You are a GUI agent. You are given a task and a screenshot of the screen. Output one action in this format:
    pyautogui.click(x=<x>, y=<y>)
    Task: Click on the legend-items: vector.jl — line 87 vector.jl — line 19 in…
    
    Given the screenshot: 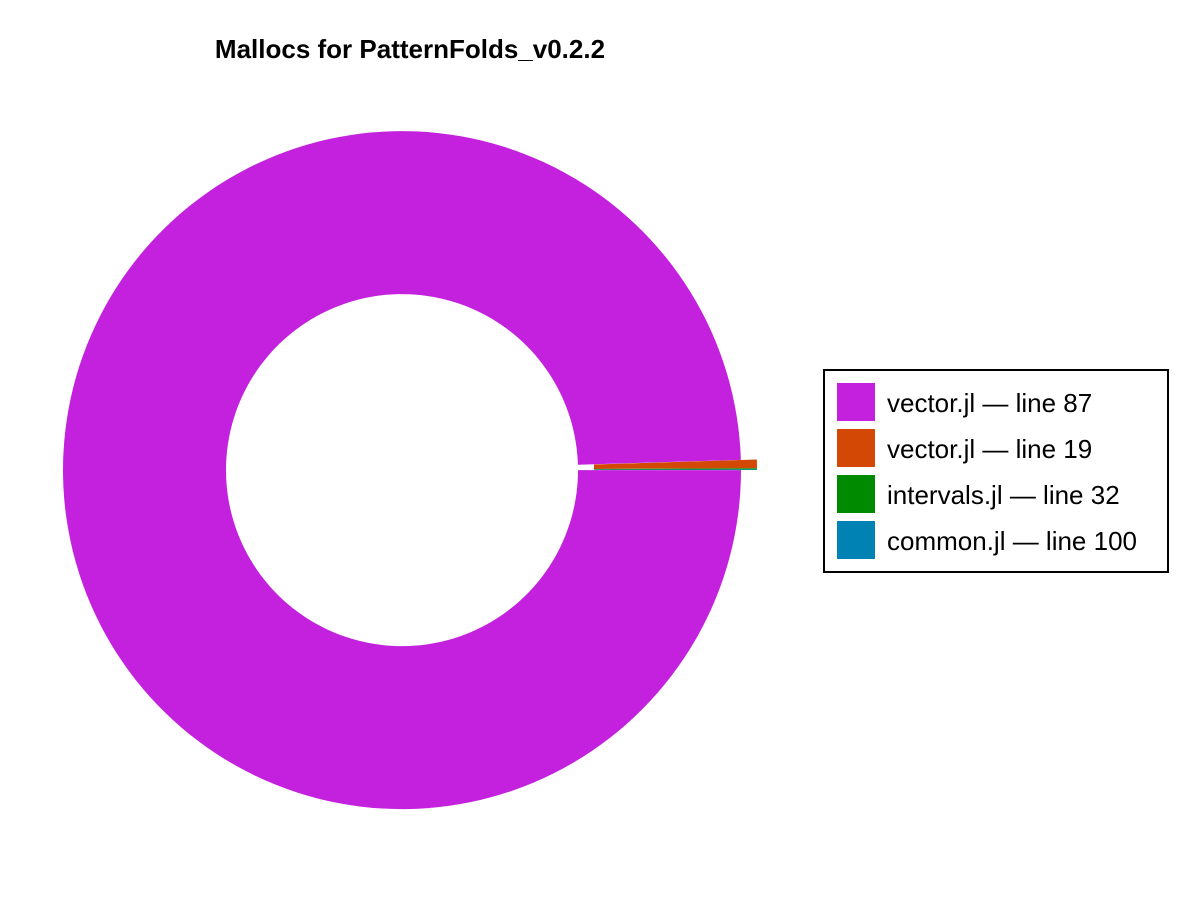 What is the action you would take?
    pyautogui.click(x=987, y=471)
    